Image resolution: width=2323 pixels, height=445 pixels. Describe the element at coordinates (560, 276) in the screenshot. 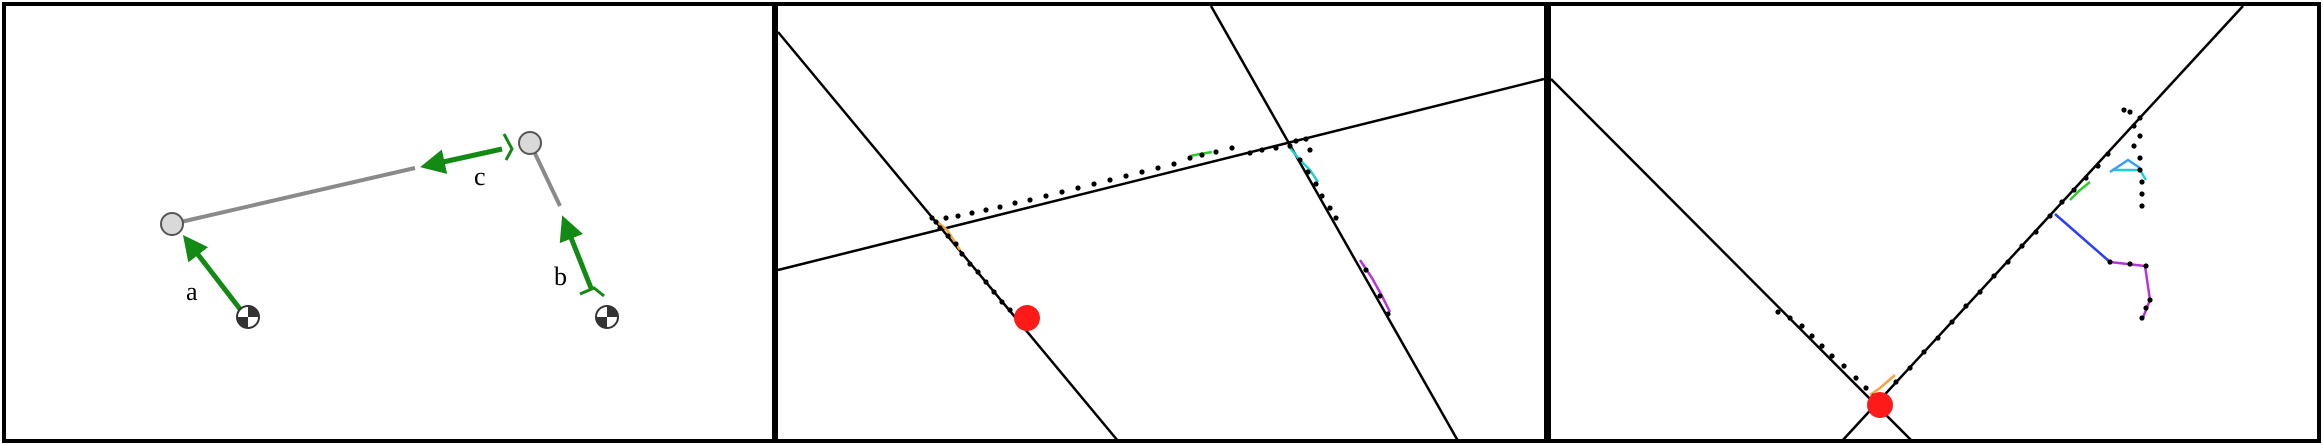

I see `label-b: b` at that location.